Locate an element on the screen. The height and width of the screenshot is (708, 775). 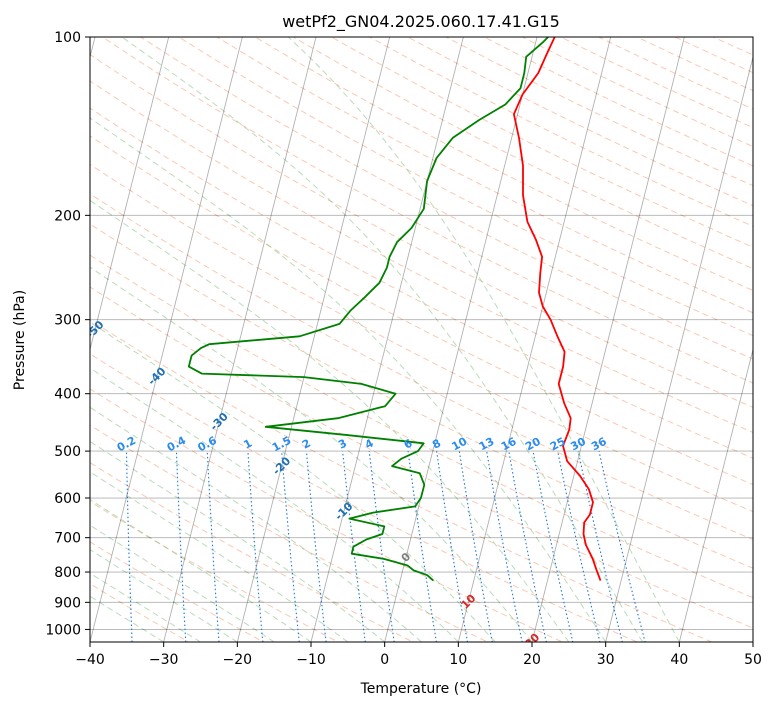
x-axis-label: Temperature (°C) is located at coordinates (421, 689).